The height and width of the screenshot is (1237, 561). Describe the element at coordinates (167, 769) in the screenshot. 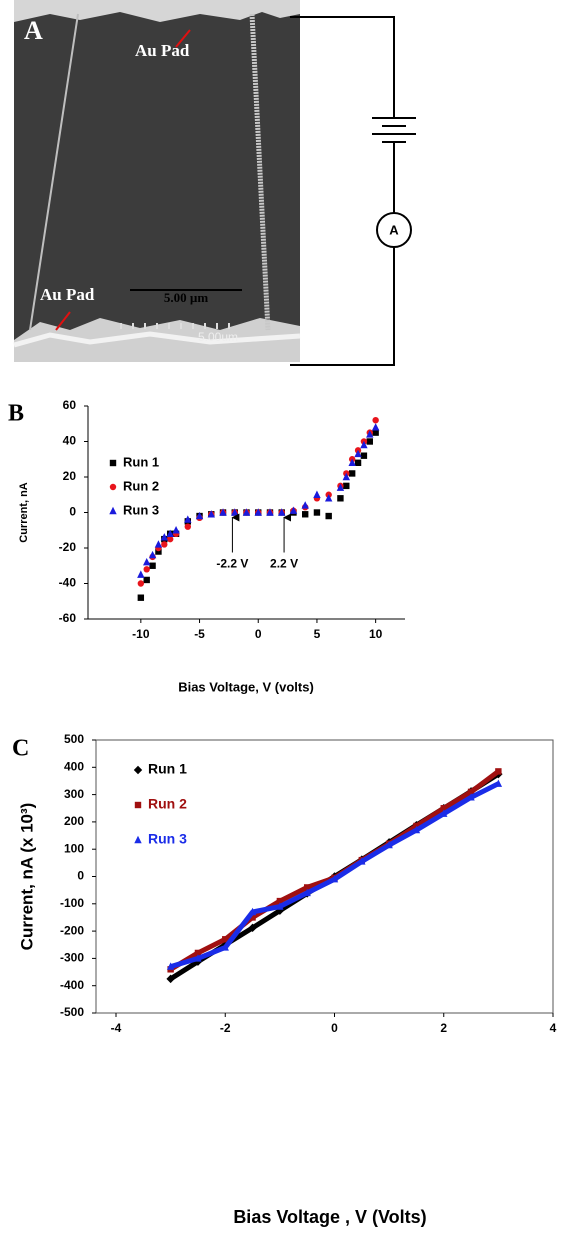

I see `legend-label: Run 1` at that location.